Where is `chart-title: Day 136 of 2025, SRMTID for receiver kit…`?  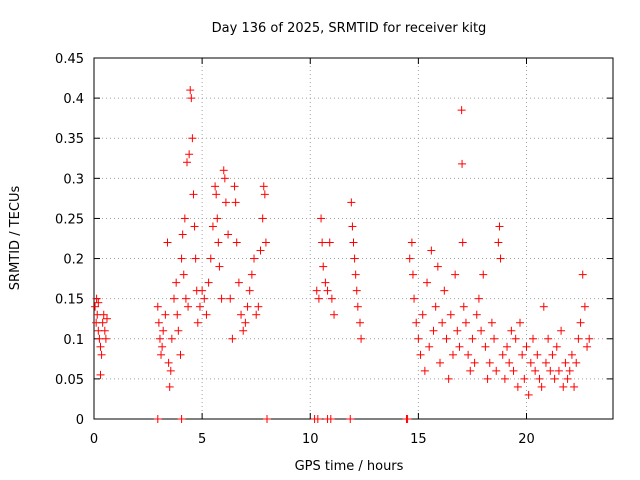
chart-title: Day 136 of 2025, SRMTID for receiver kit… is located at coordinates (349, 28).